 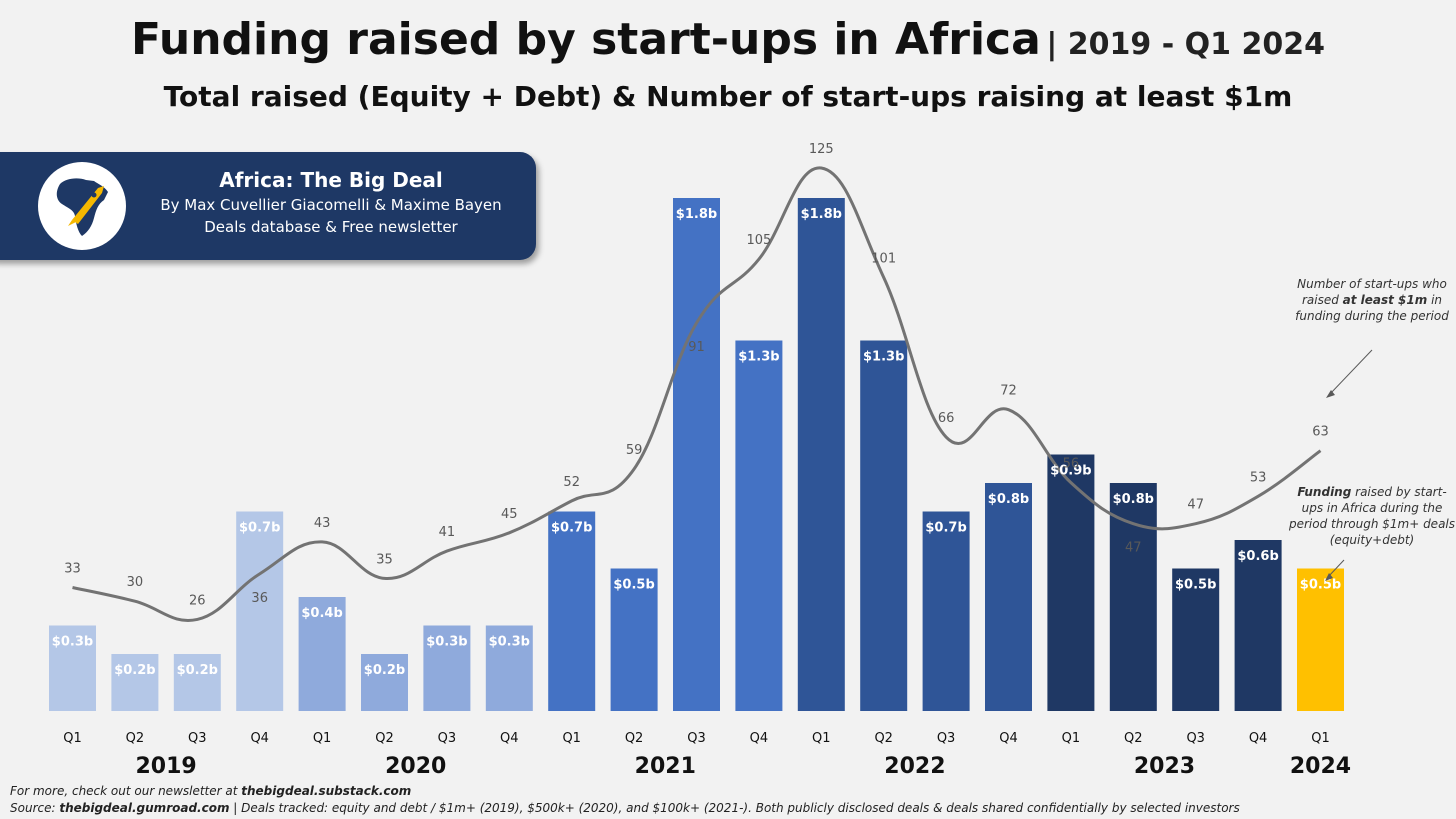 What do you see at coordinates (1257, 556) in the screenshot?
I see `bar-value-label: $0.6b` at bounding box center [1257, 556].